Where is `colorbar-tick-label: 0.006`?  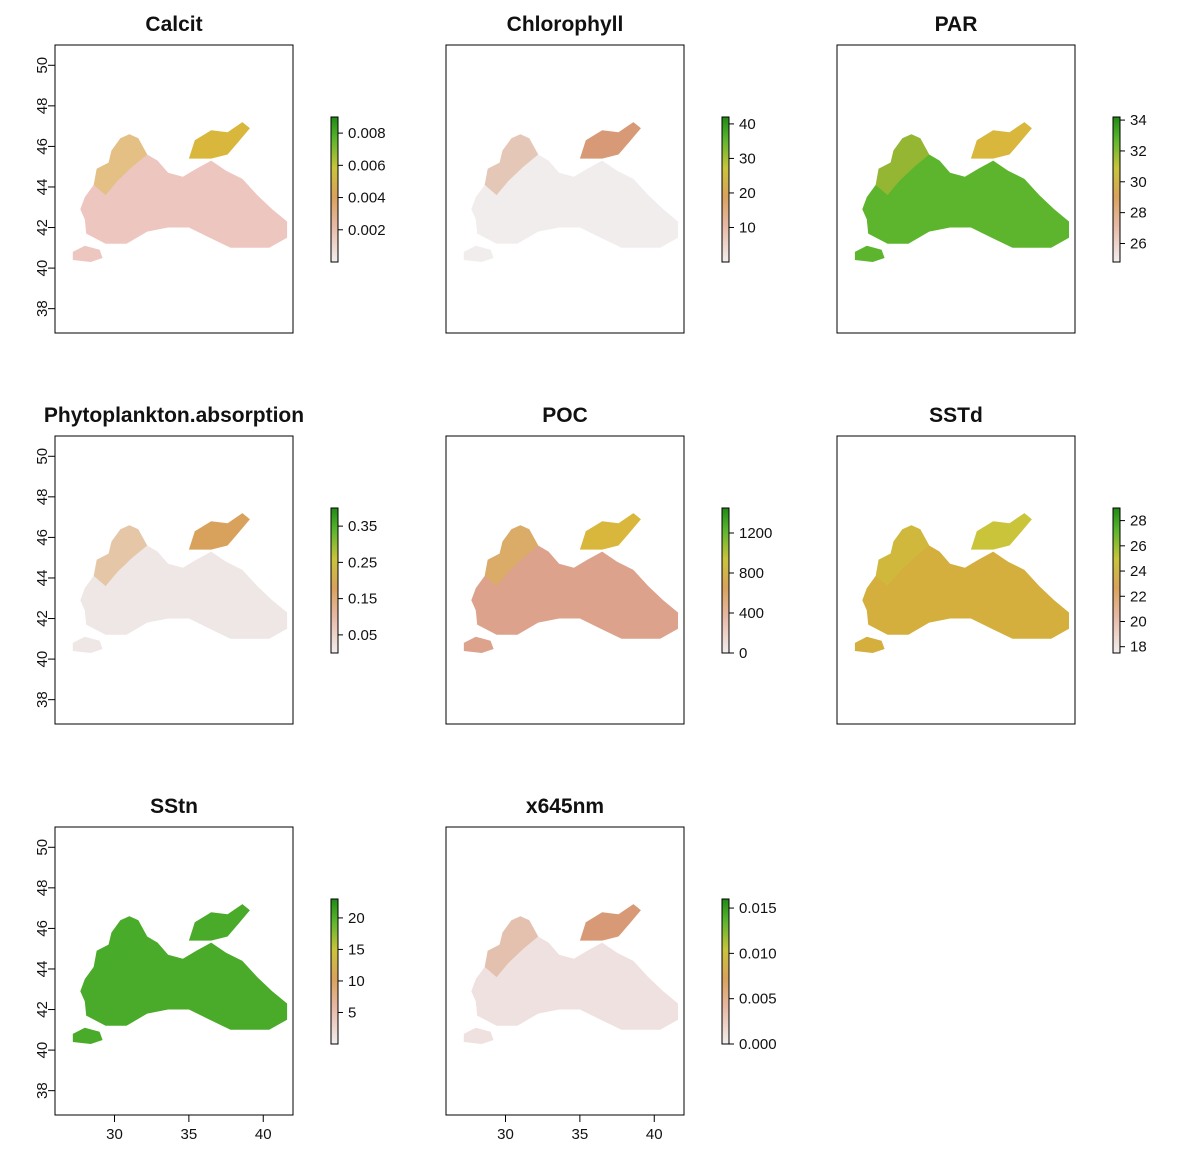 colorbar-tick-label: 0.006 is located at coordinates (367, 165).